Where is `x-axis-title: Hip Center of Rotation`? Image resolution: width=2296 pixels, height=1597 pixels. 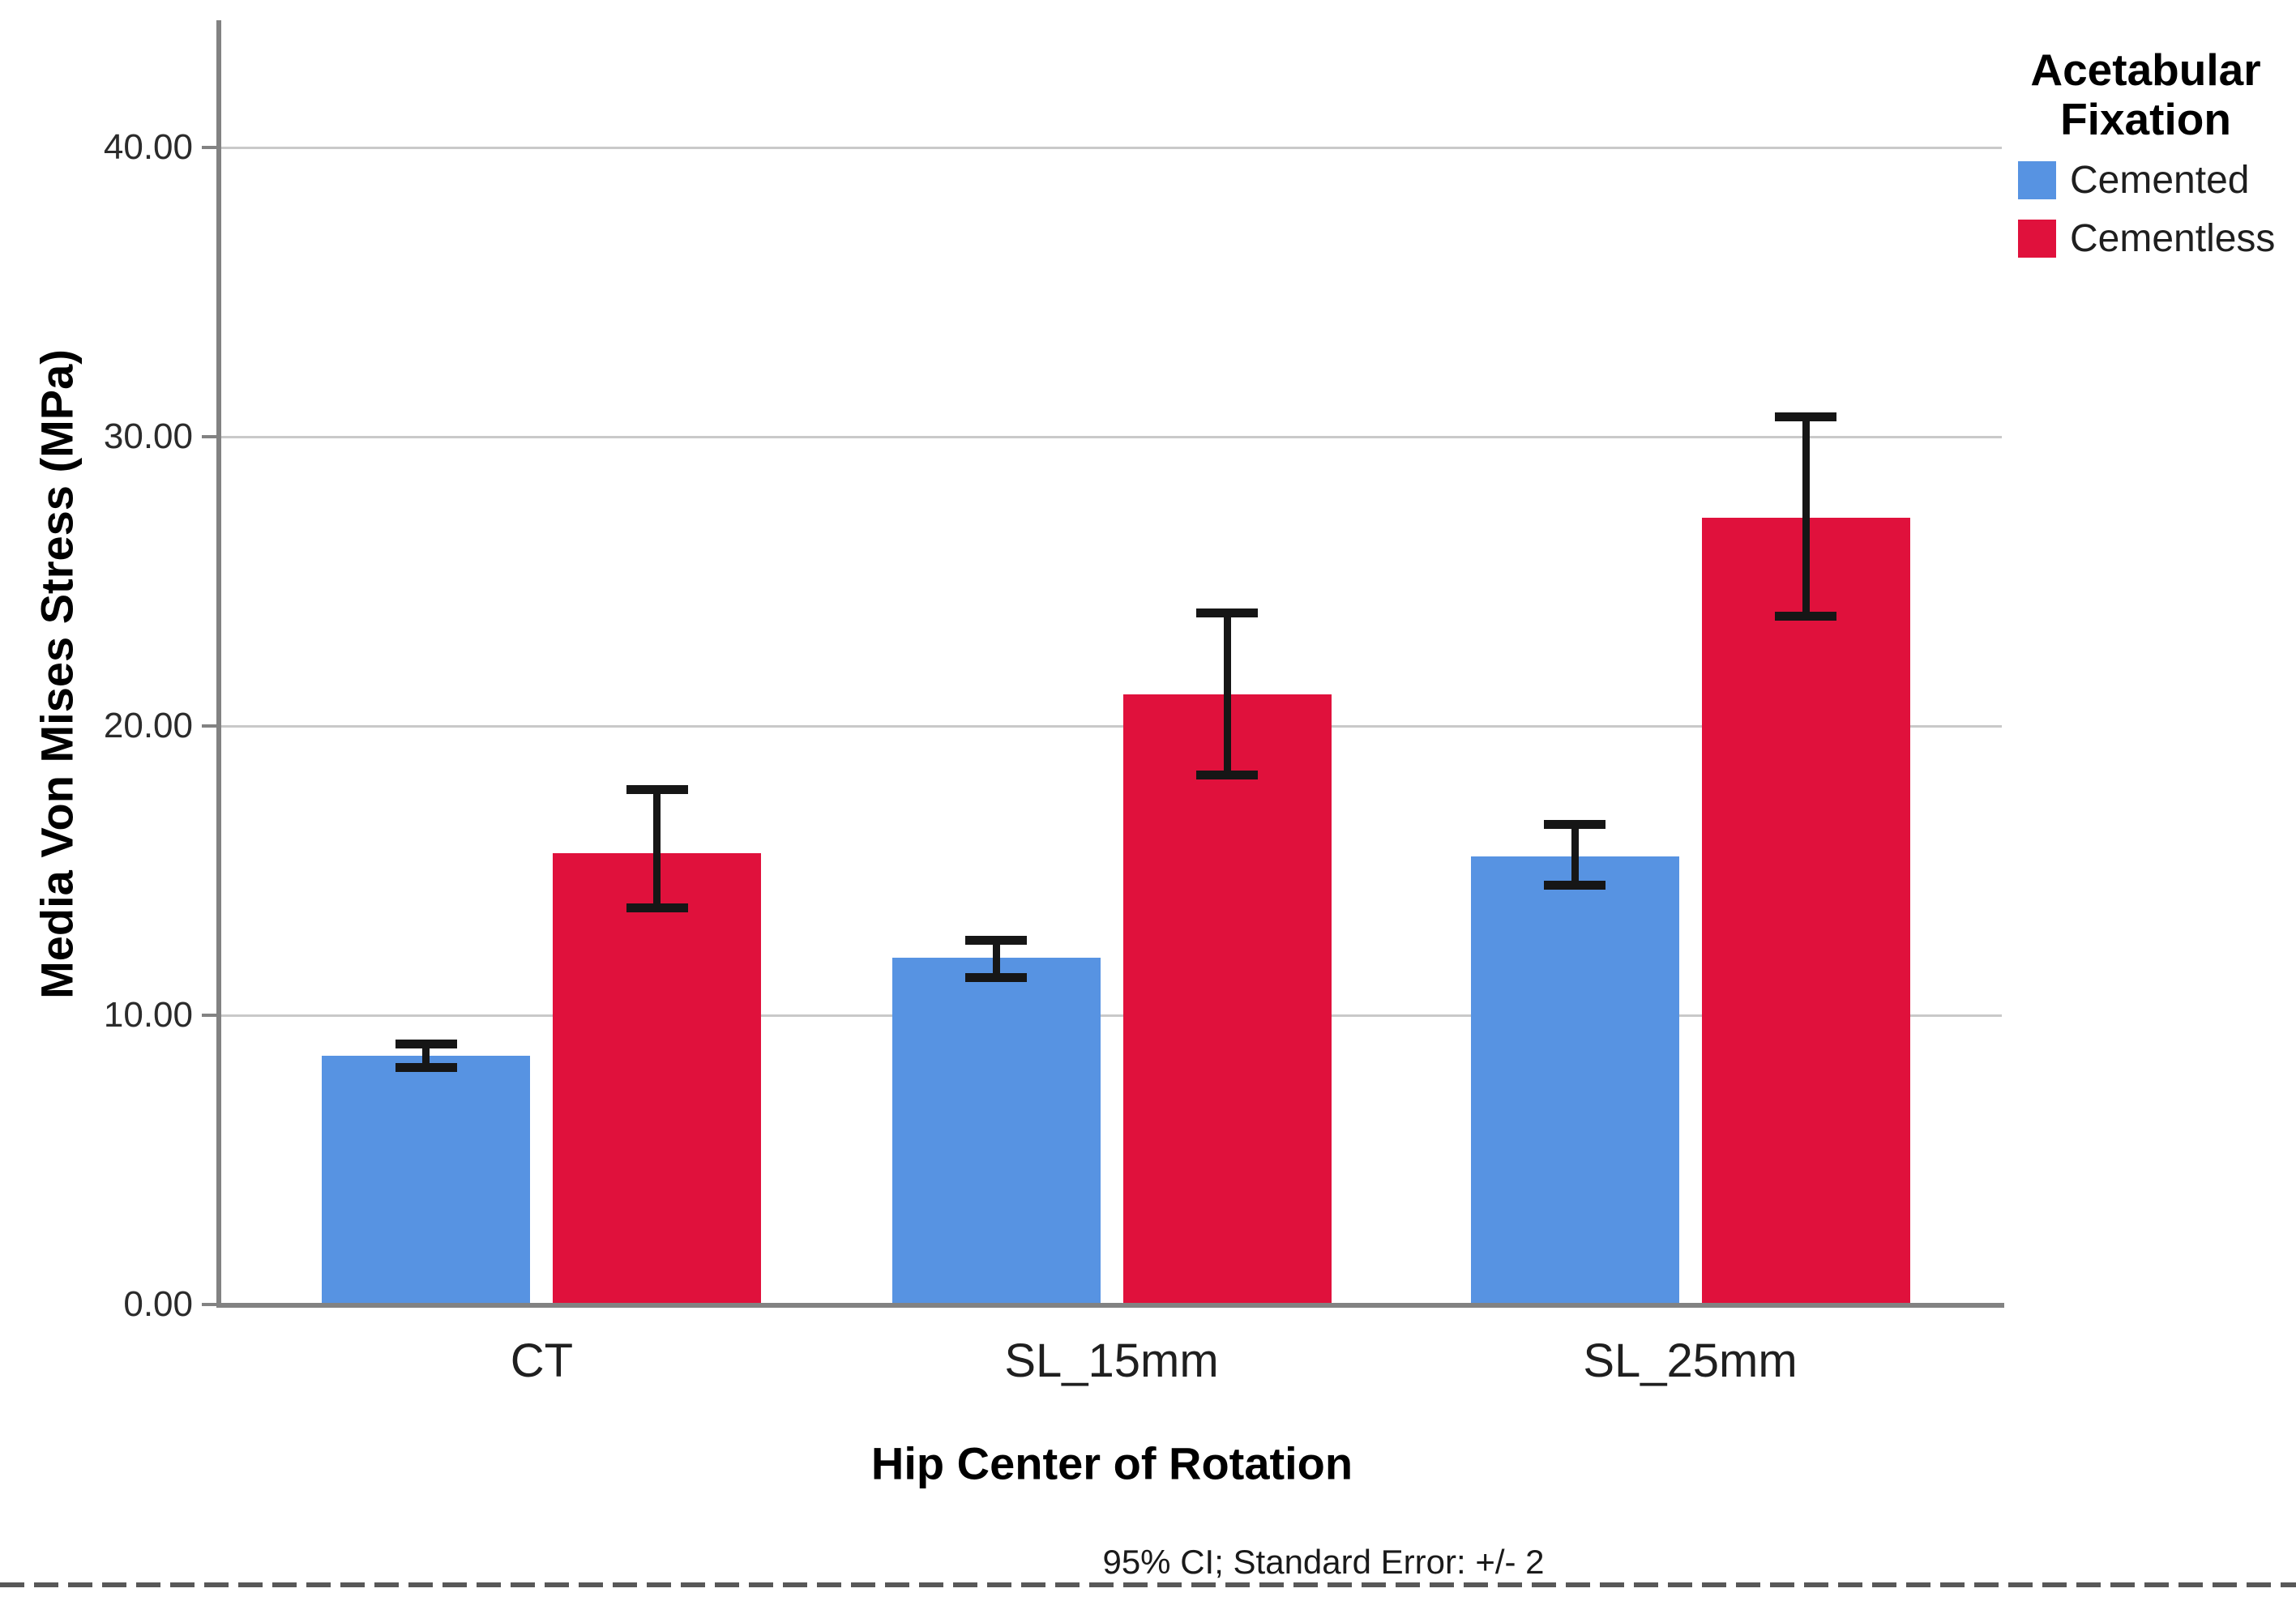
x-axis-title: Hip Center of Rotation is located at coordinates (1111, 1463).